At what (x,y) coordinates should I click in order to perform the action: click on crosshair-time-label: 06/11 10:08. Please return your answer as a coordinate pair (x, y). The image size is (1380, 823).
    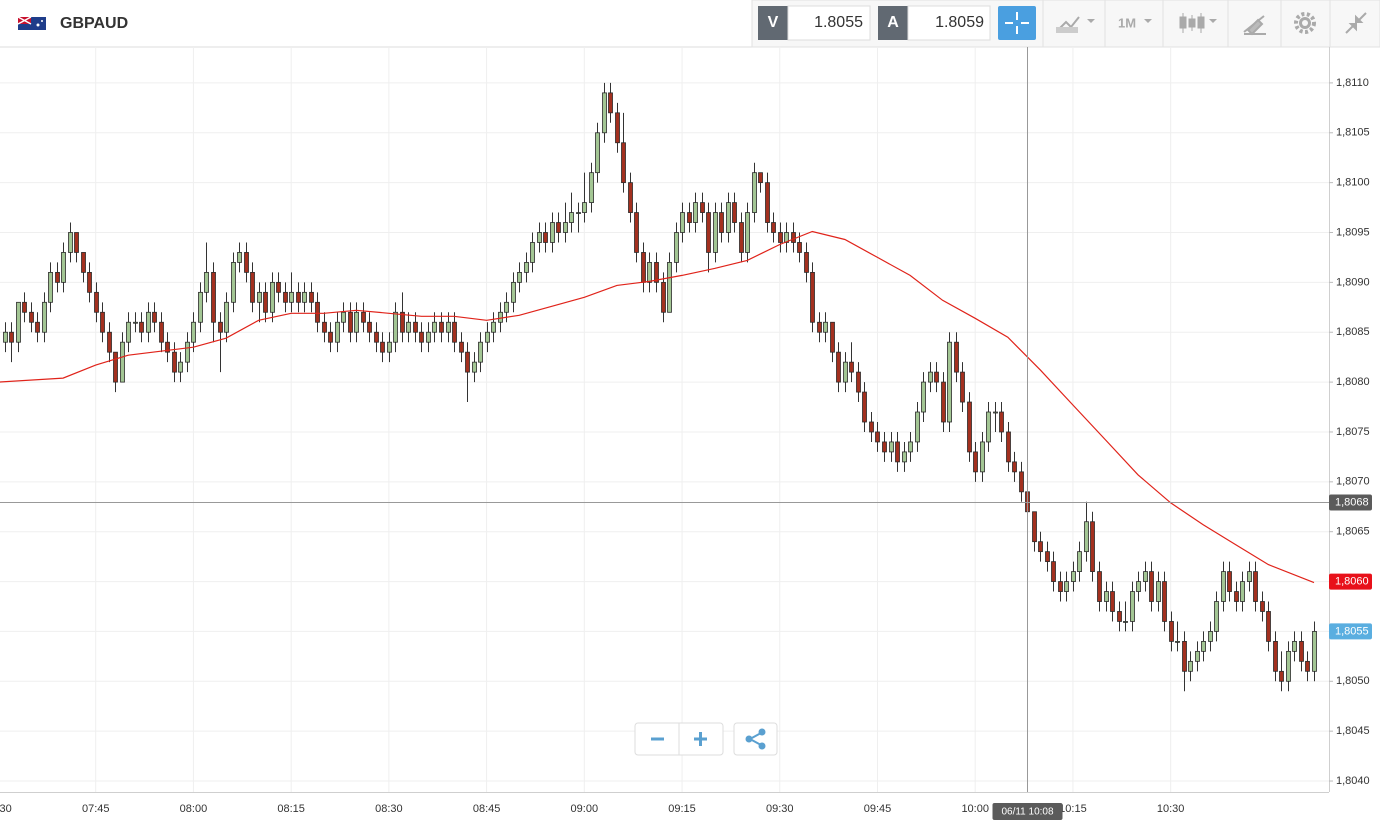
    Looking at the image, I should click on (1027, 812).